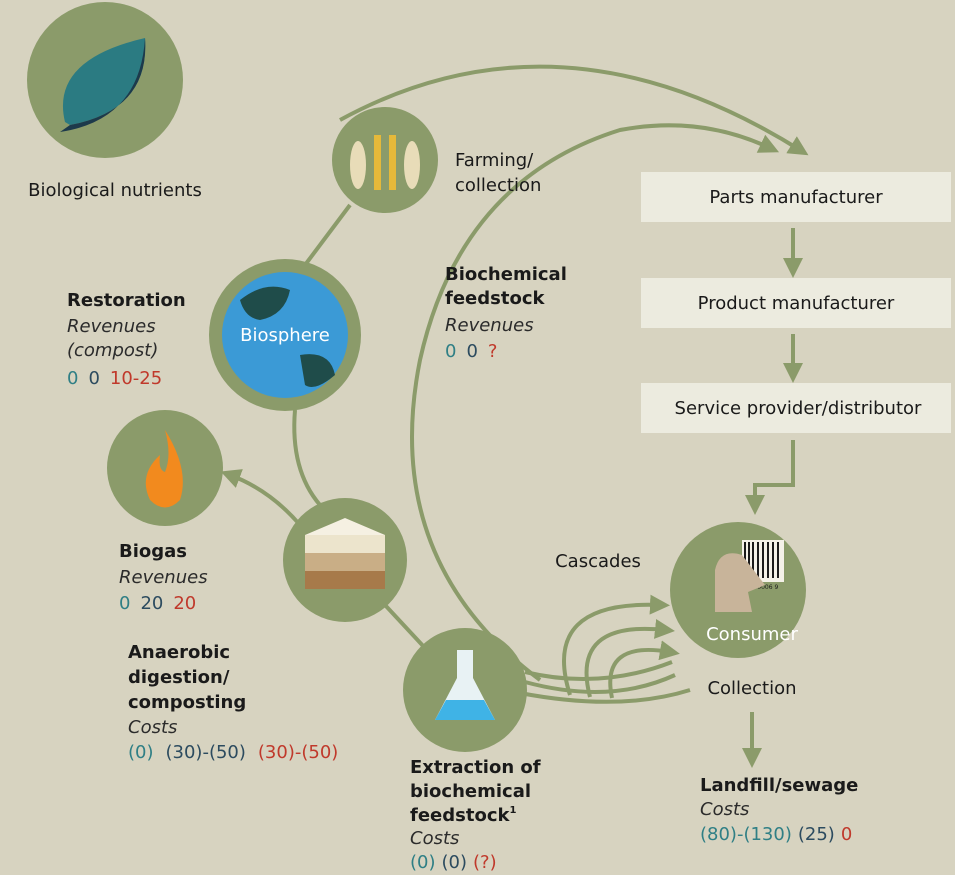  What do you see at coordinates (498, 185) in the screenshot?
I see `farming-label: collection` at bounding box center [498, 185].